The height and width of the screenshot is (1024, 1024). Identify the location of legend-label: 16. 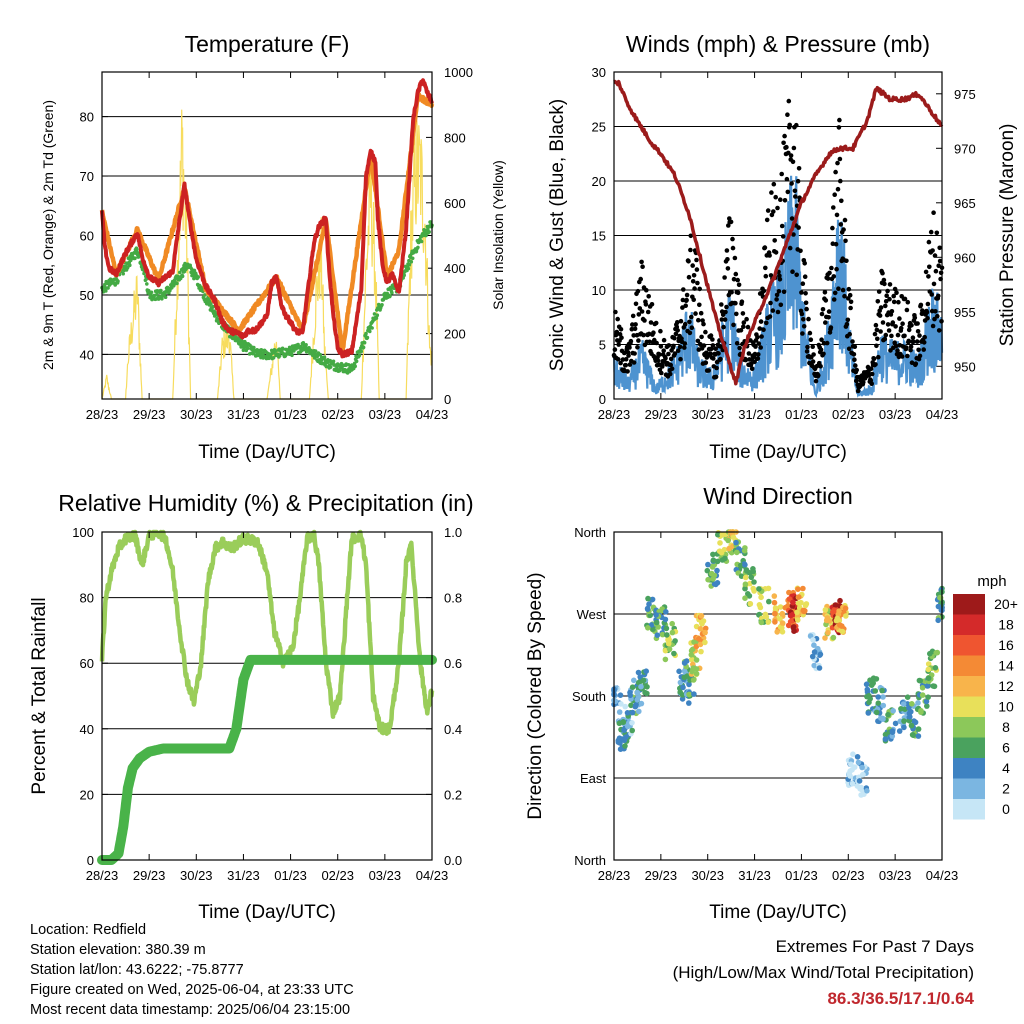
(1006, 645).